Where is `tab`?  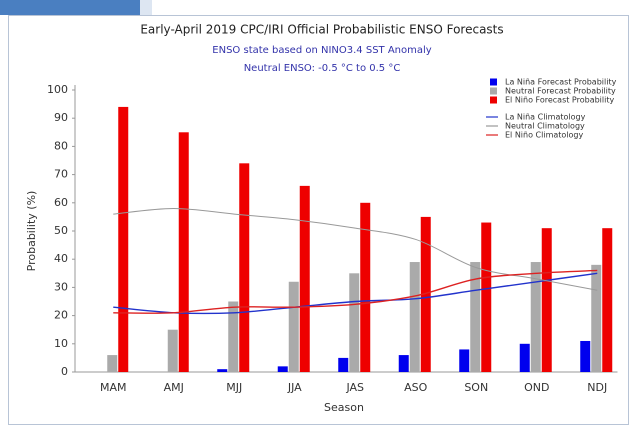
tab is located at coordinates (70, 7).